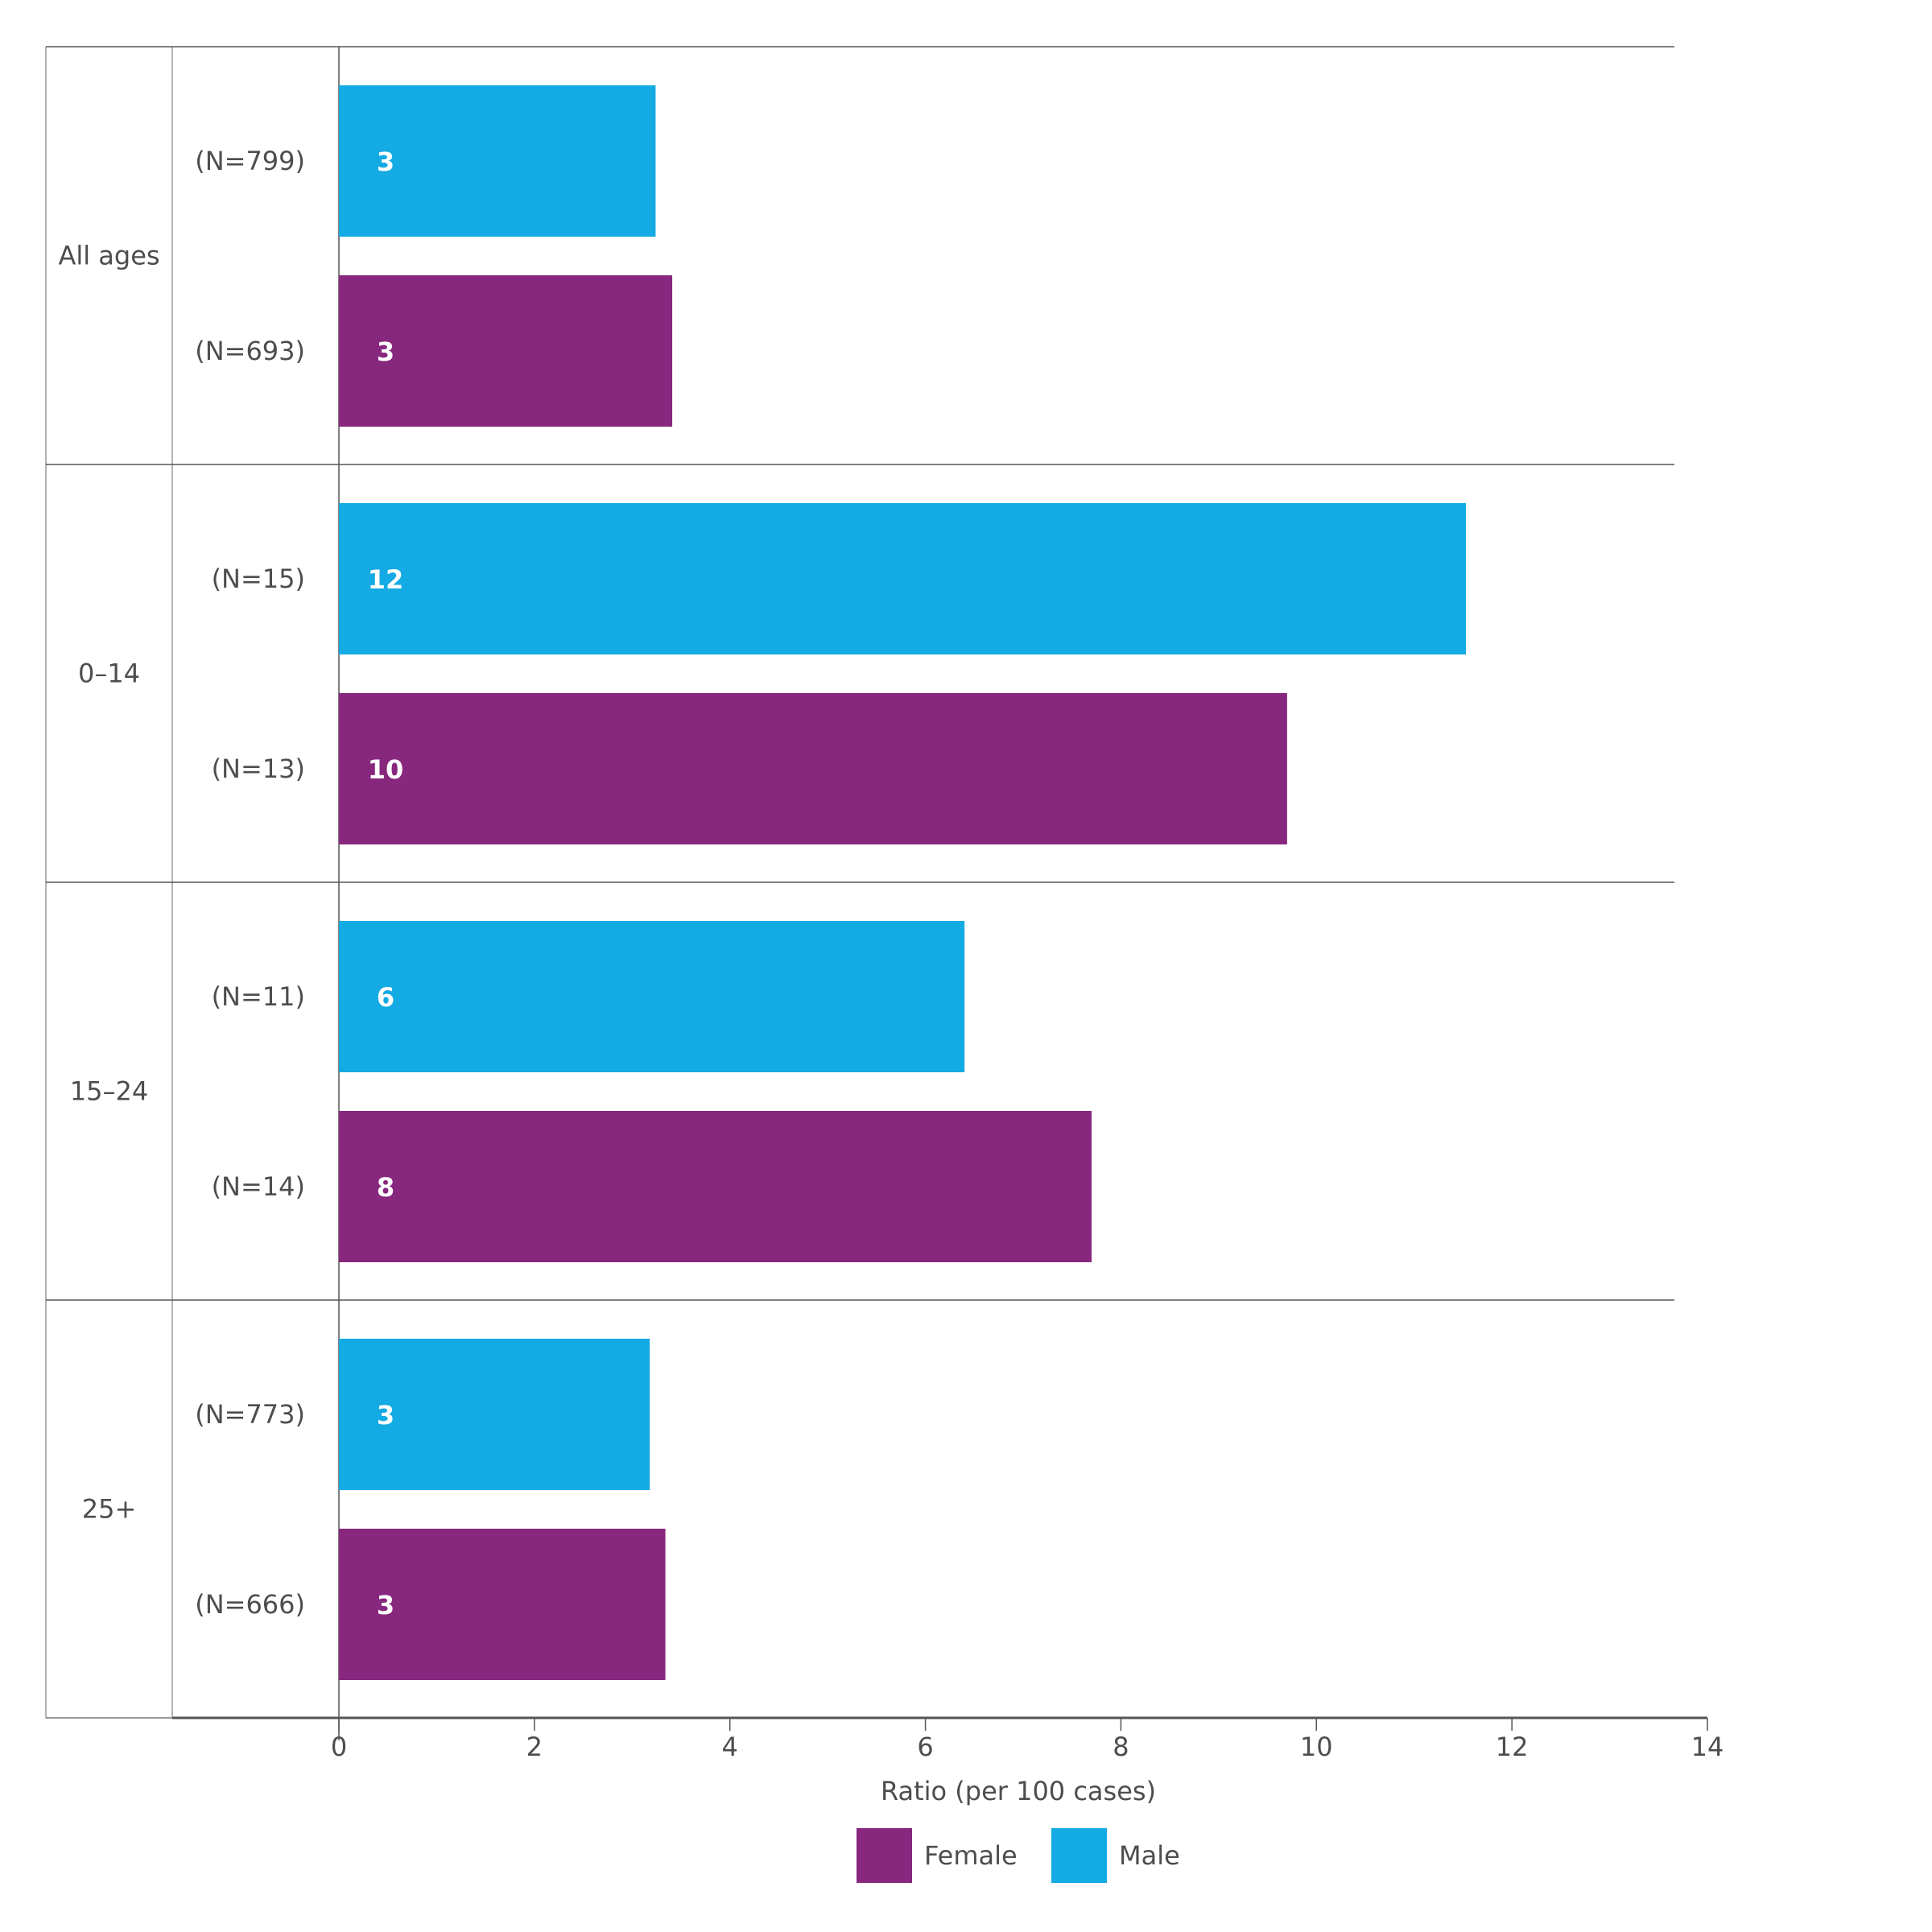 The height and width of the screenshot is (1932, 1932). I want to click on x-tick-label: 2, so click(534, 1747).